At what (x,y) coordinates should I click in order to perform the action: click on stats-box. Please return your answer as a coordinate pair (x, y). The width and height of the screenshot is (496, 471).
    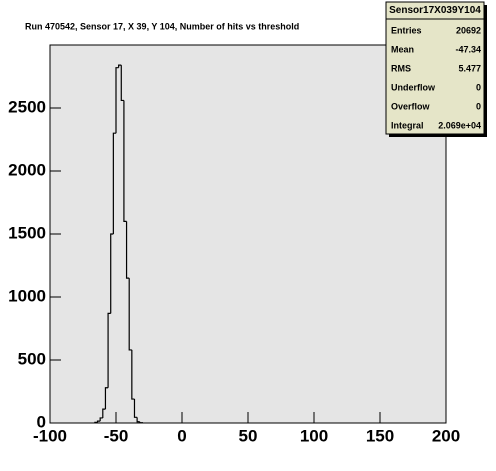
    Looking at the image, I should click on (435, 68).